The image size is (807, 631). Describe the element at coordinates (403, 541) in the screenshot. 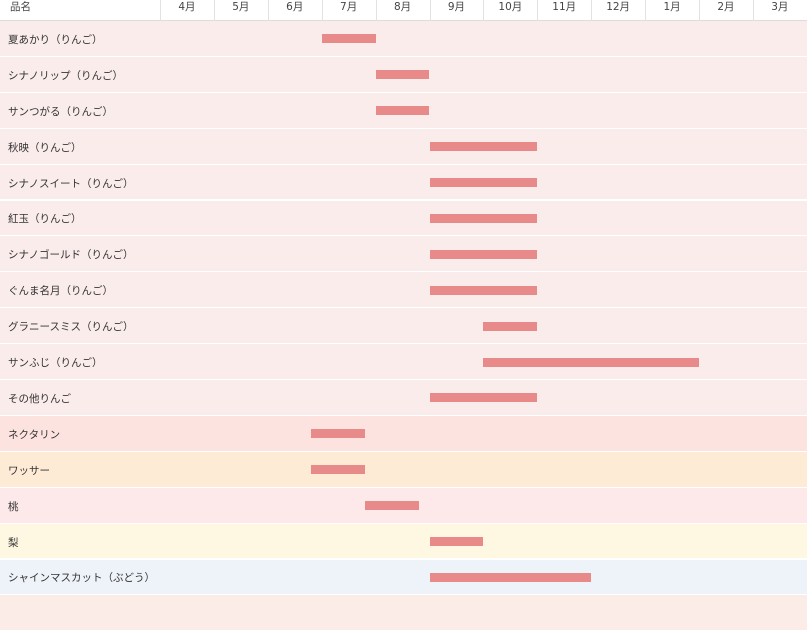

I see `chart-row: 梨` at that location.